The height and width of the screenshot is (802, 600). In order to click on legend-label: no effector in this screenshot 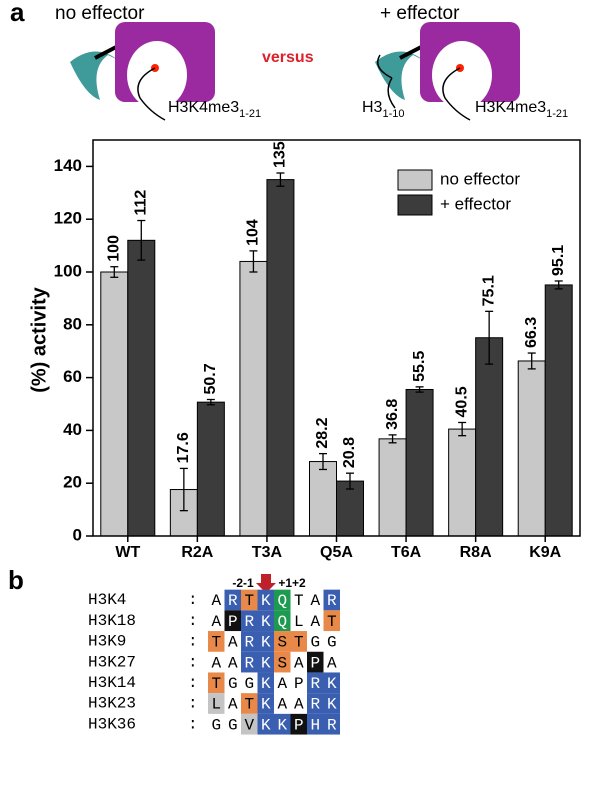, I will do `click(480, 178)`.